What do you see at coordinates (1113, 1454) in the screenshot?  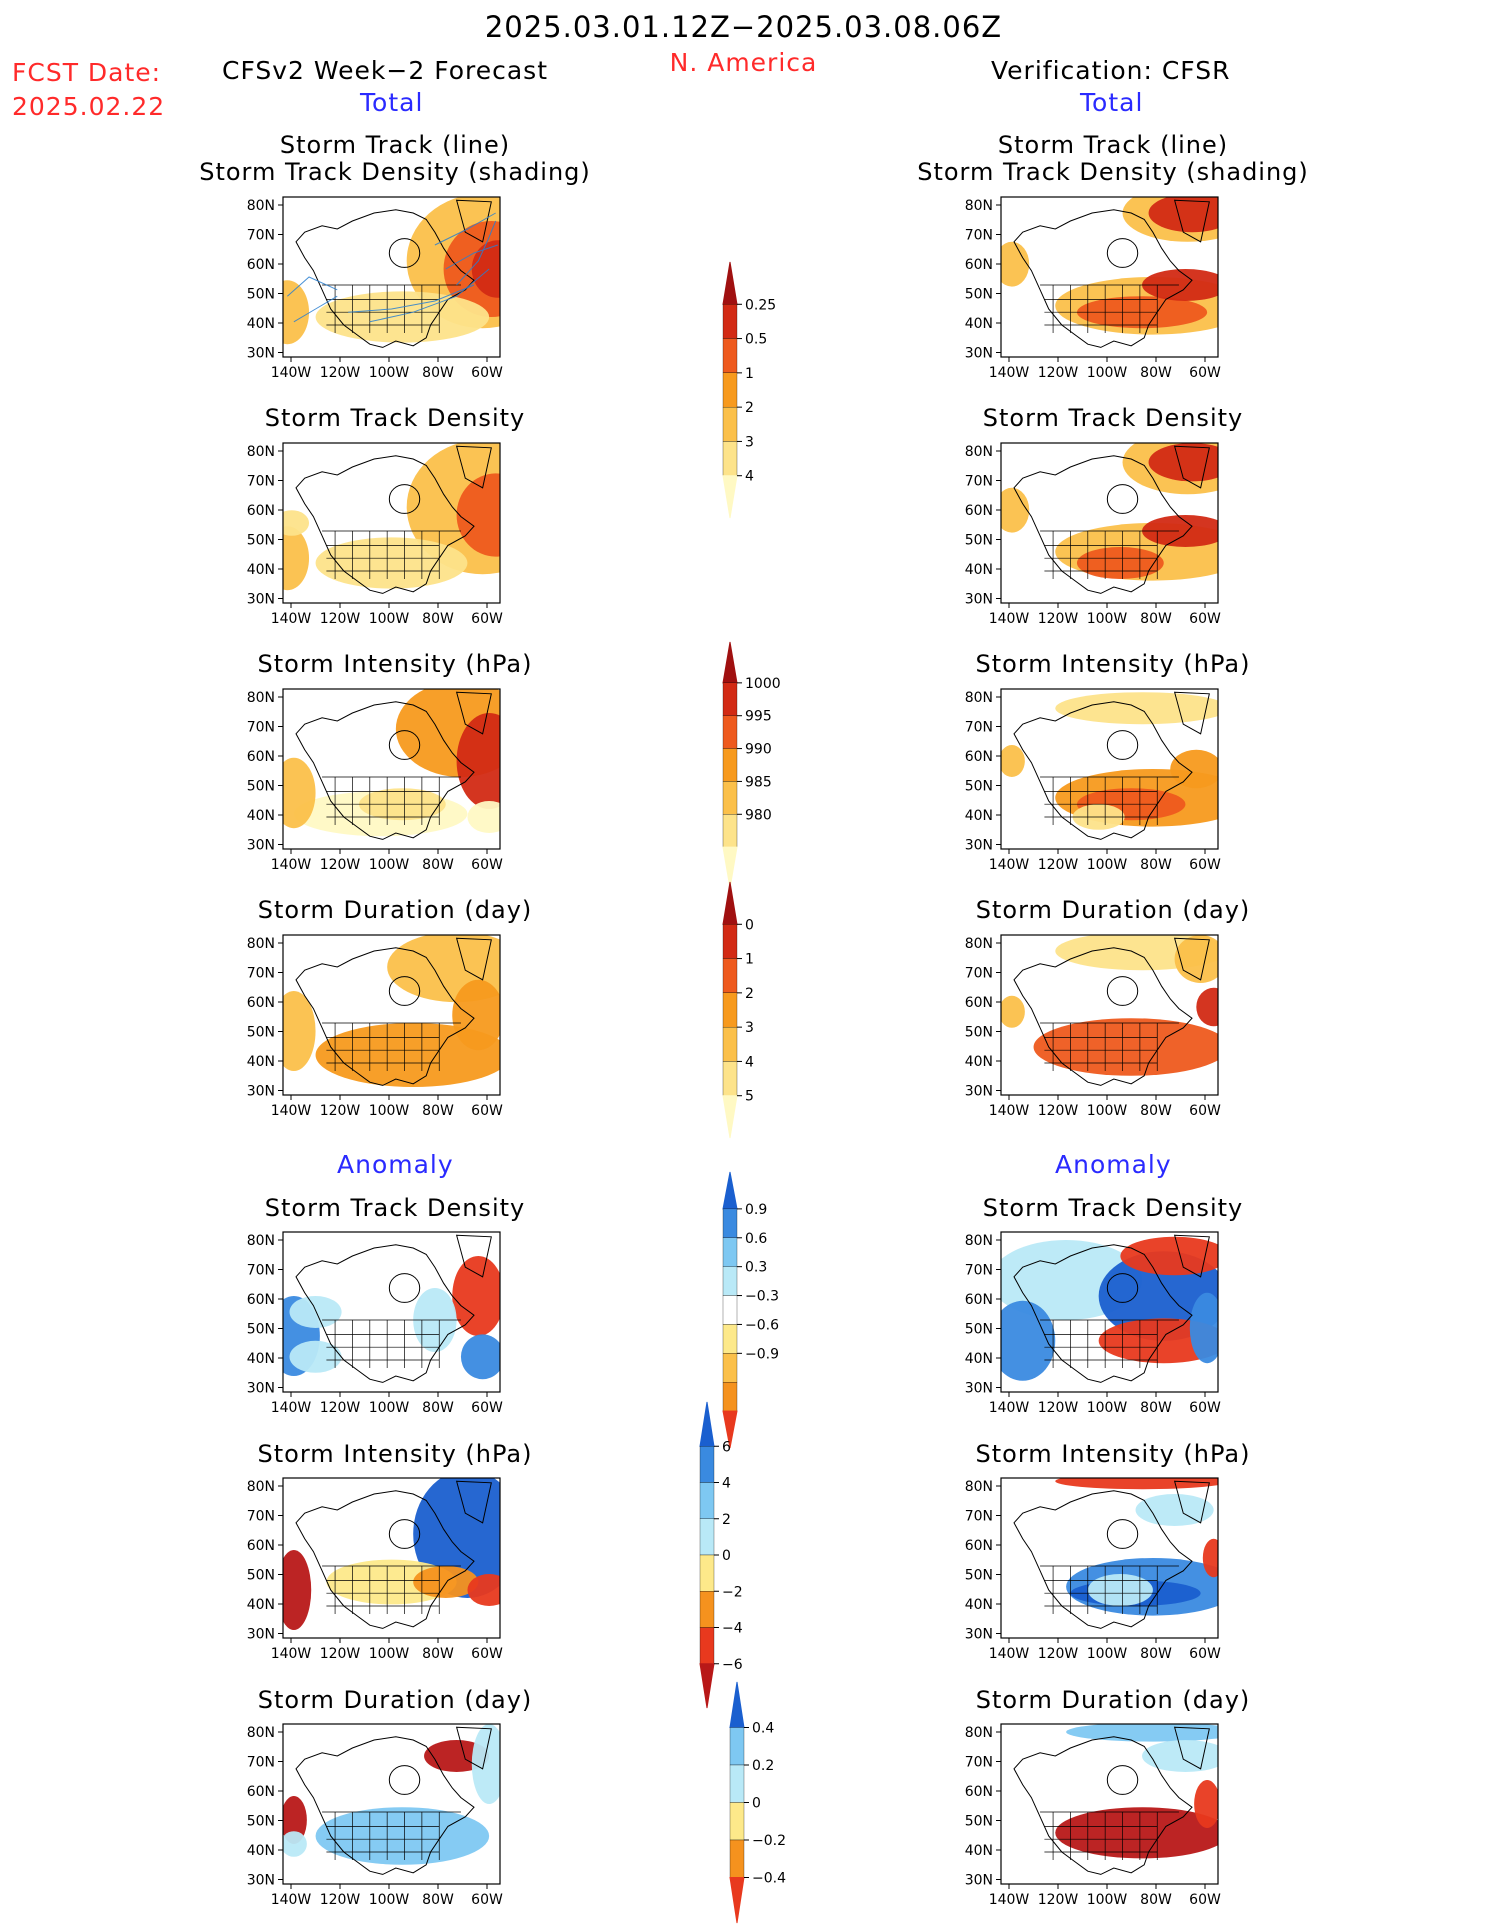 I see `right-panel6-title: Storm Intensity (hPa)` at bounding box center [1113, 1454].